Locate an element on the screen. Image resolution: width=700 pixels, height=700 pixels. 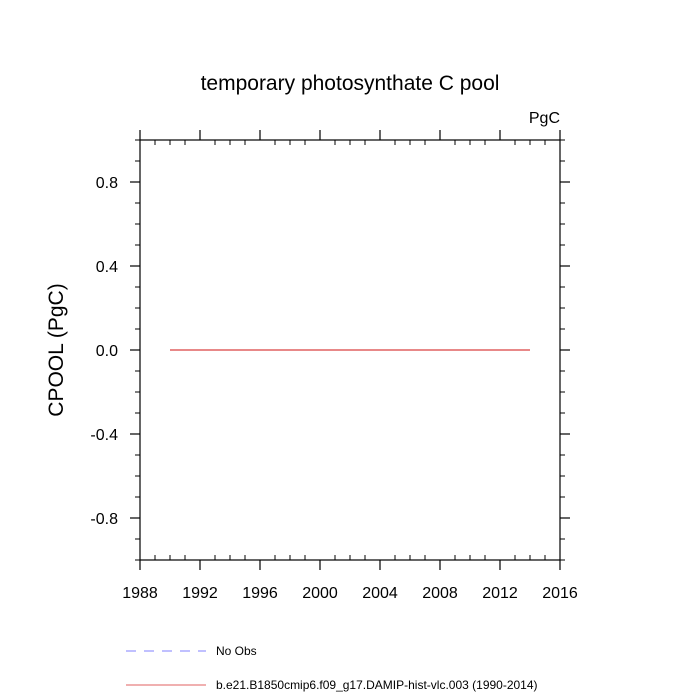
units-label: PgC is located at coordinates (544, 118).